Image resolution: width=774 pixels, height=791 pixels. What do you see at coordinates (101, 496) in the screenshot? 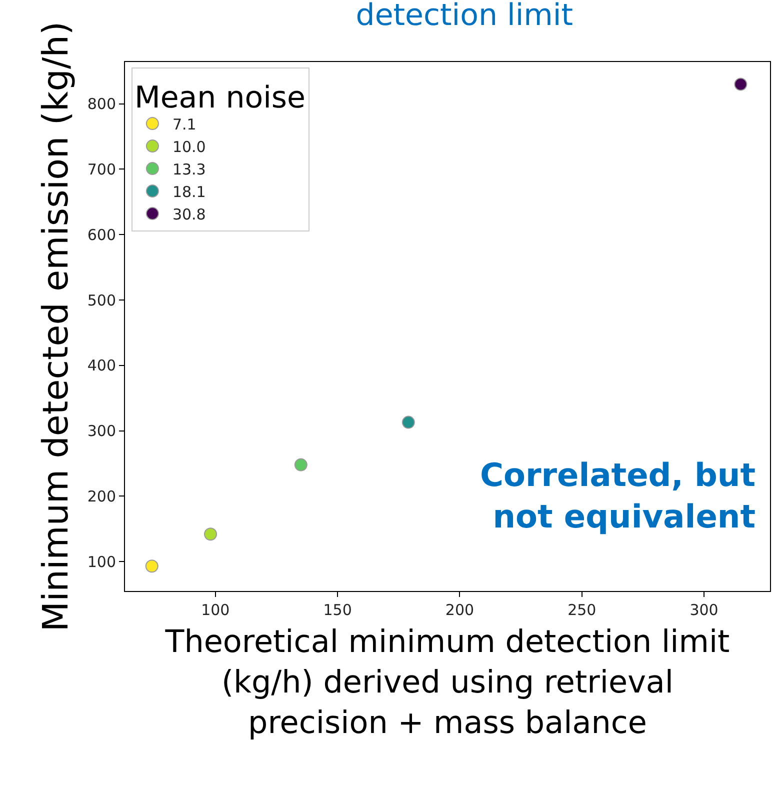
I see `y-tick-label: 200` at bounding box center [101, 496].